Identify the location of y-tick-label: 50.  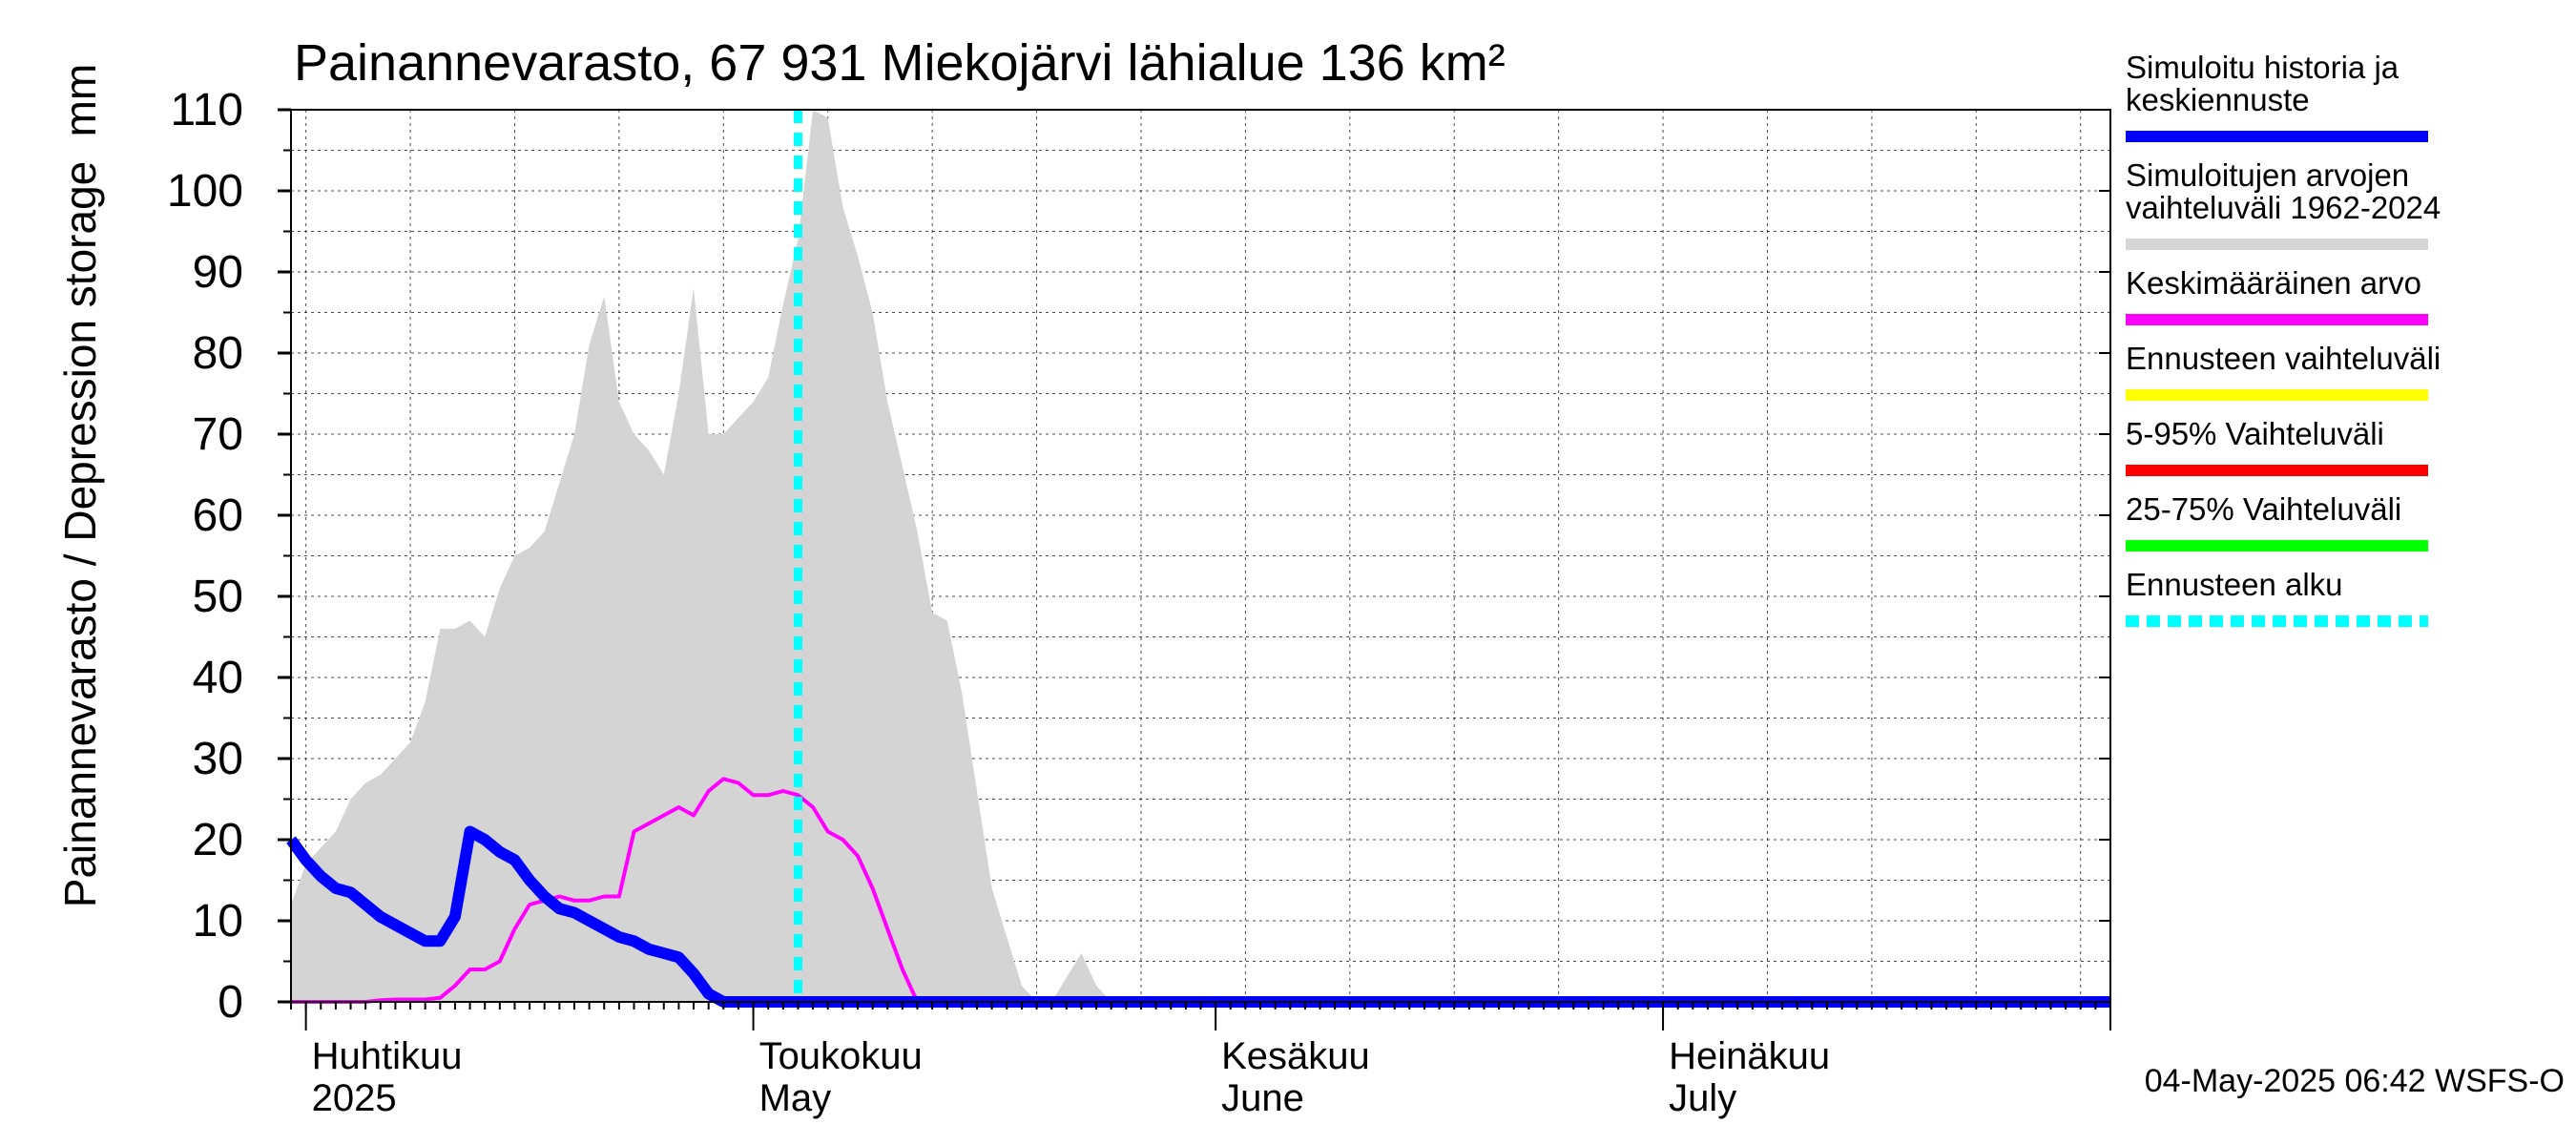
(218, 597).